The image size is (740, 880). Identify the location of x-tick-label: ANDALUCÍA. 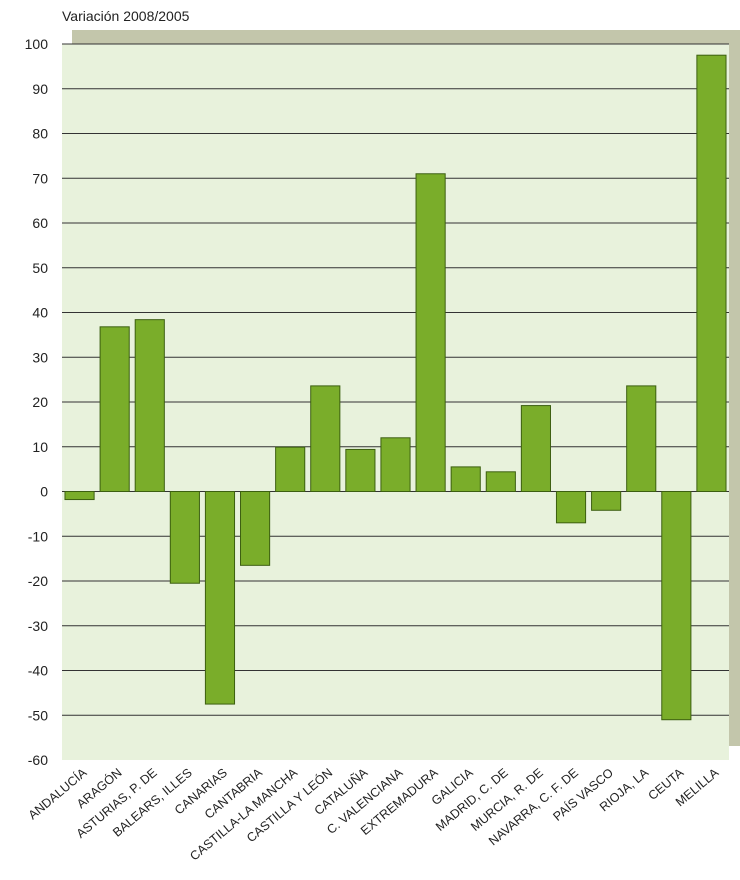
(57, 793).